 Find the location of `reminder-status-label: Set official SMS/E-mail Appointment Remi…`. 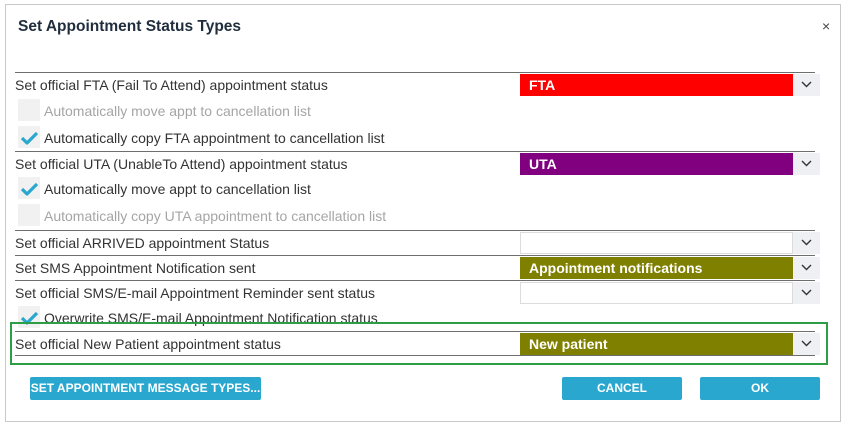

reminder-status-label: Set official SMS/E-mail Appointment Remi… is located at coordinates (195, 293).